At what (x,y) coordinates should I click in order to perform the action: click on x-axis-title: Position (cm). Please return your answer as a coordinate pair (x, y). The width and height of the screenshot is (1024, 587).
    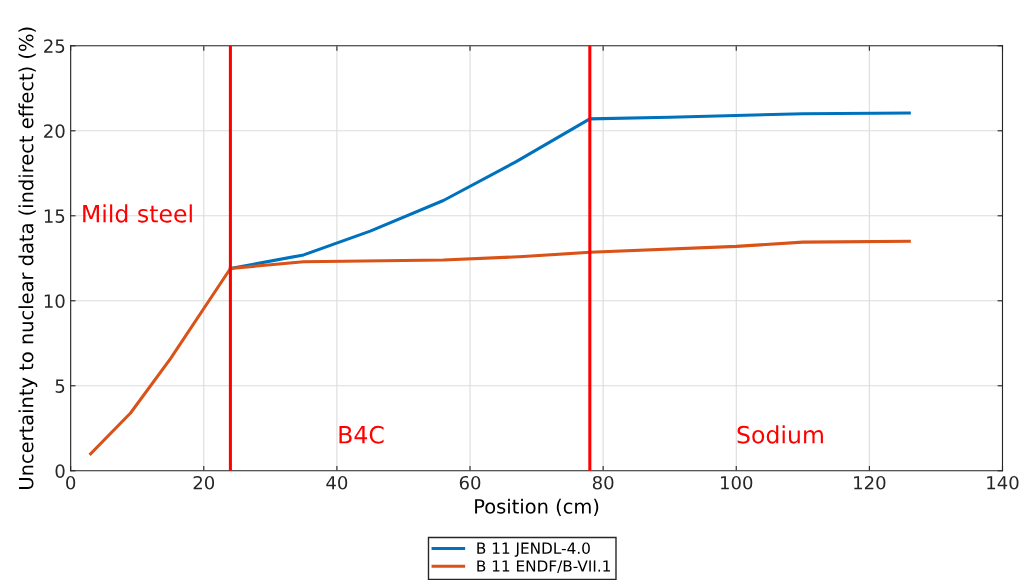
    Looking at the image, I should click on (537, 507).